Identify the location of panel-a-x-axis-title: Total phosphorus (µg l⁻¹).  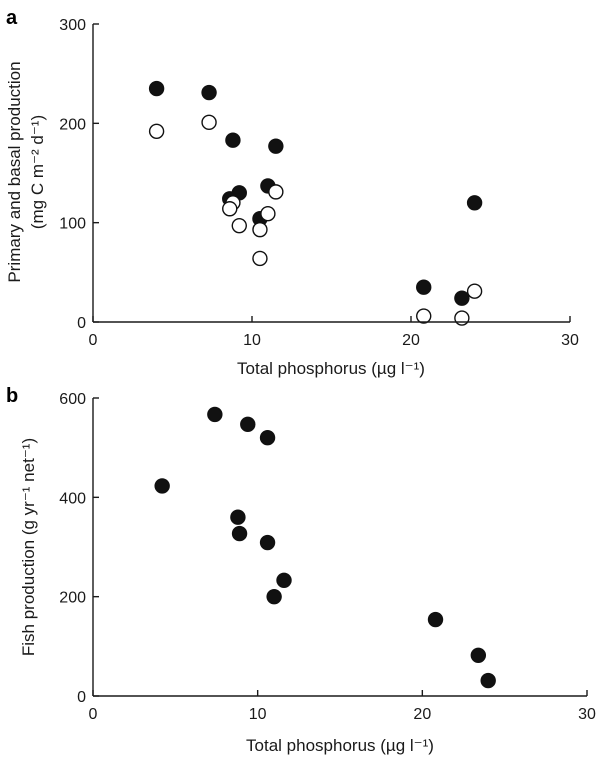
(331, 368).